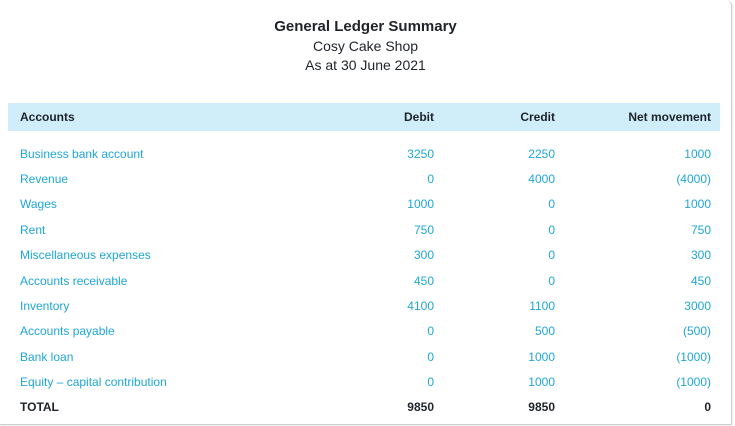 This screenshot has width=735, height=426. I want to click on table-row: Inventory 4100 1100 3000, so click(364, 305).